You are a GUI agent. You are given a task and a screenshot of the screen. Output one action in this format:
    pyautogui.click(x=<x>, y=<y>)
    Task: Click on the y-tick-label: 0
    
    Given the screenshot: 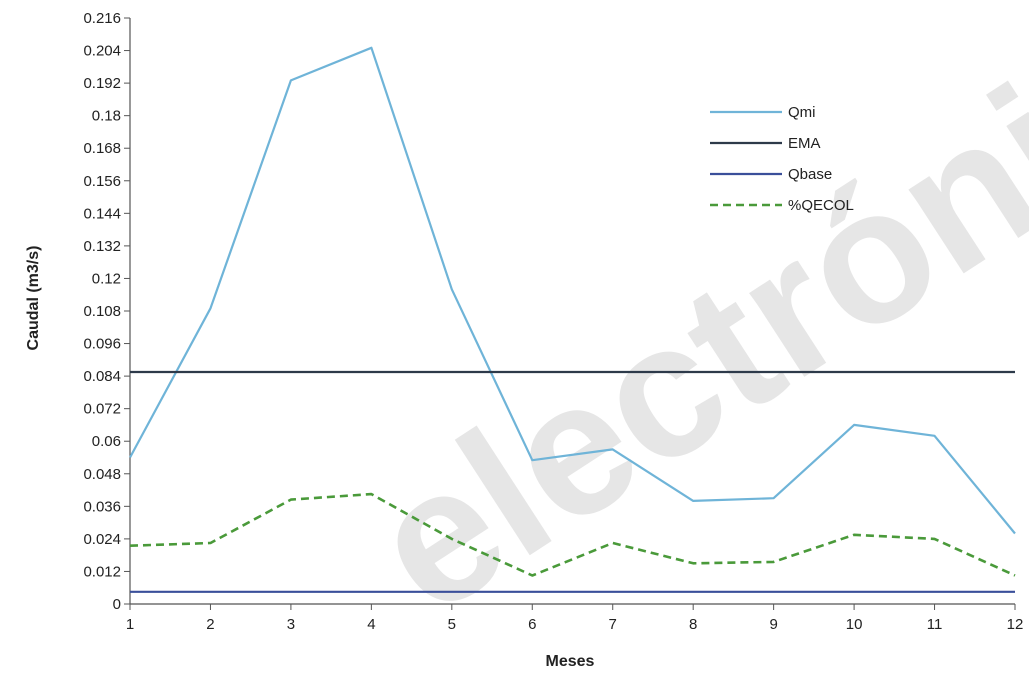 What is the action you would take?
    pyautogui.click(x=117, y=604)
    